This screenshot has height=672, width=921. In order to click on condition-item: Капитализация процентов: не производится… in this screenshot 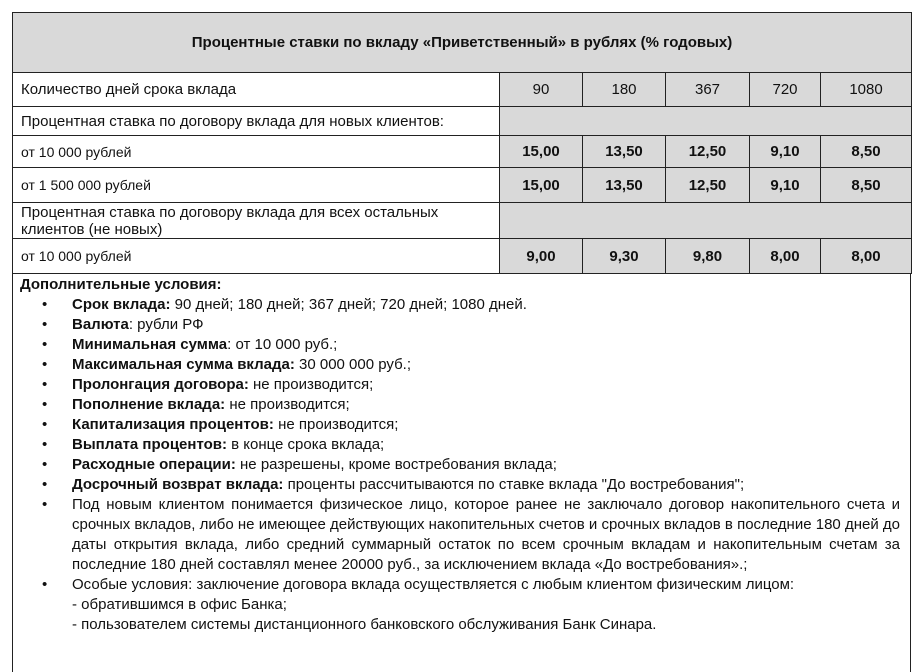, I will do `click(460, 425)`.